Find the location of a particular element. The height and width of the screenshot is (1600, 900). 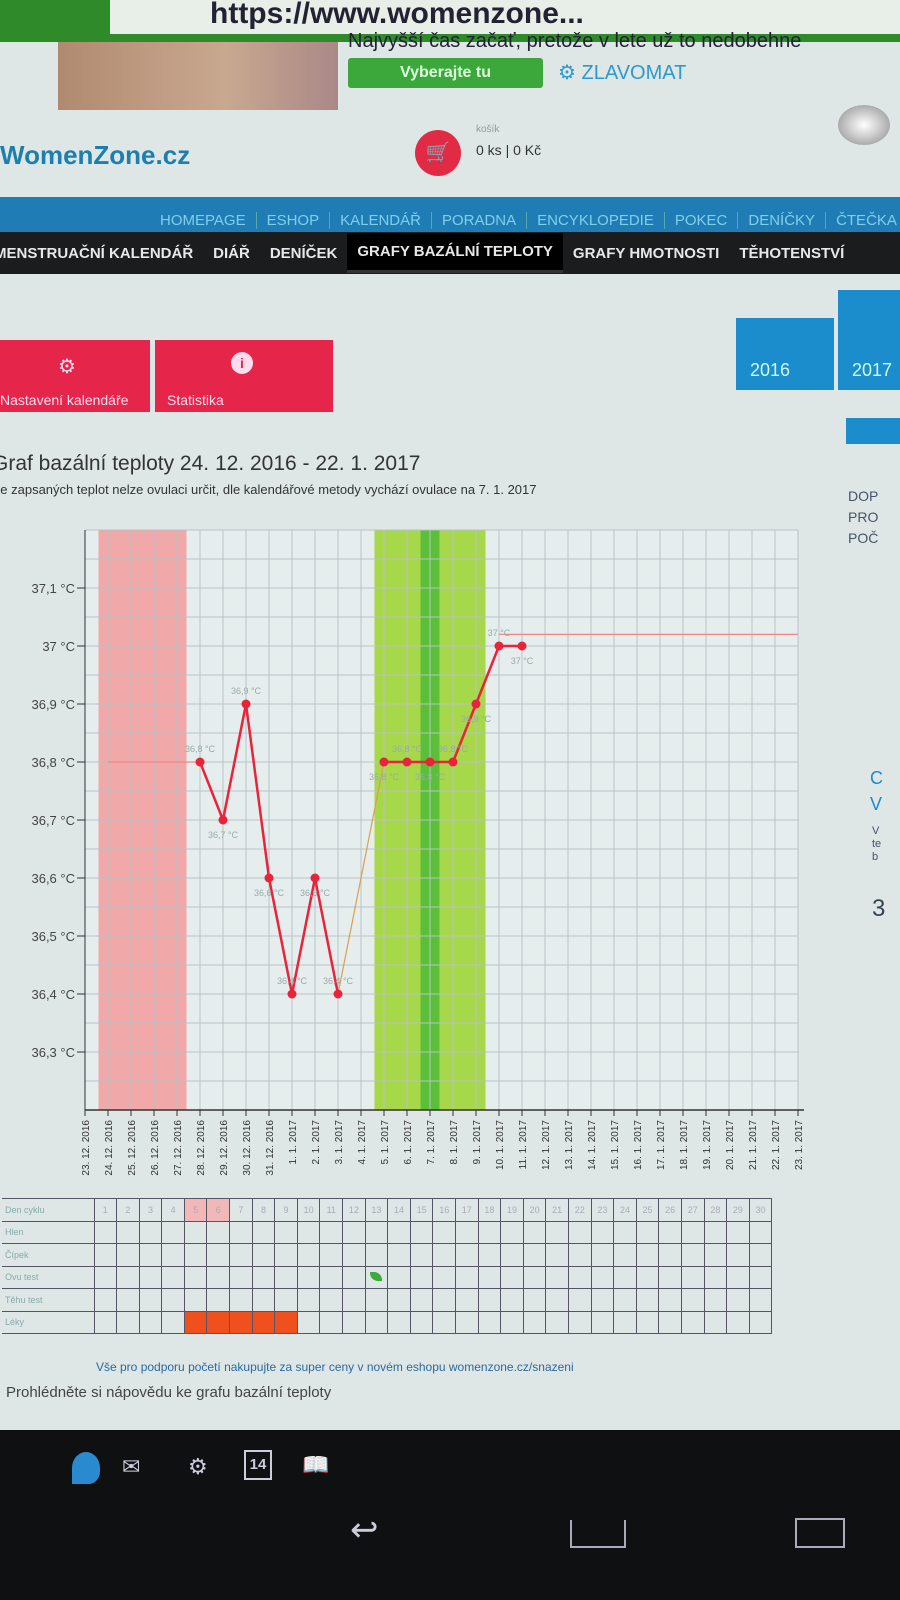

table-cell: 3 is located at coordinates (150, 1210).